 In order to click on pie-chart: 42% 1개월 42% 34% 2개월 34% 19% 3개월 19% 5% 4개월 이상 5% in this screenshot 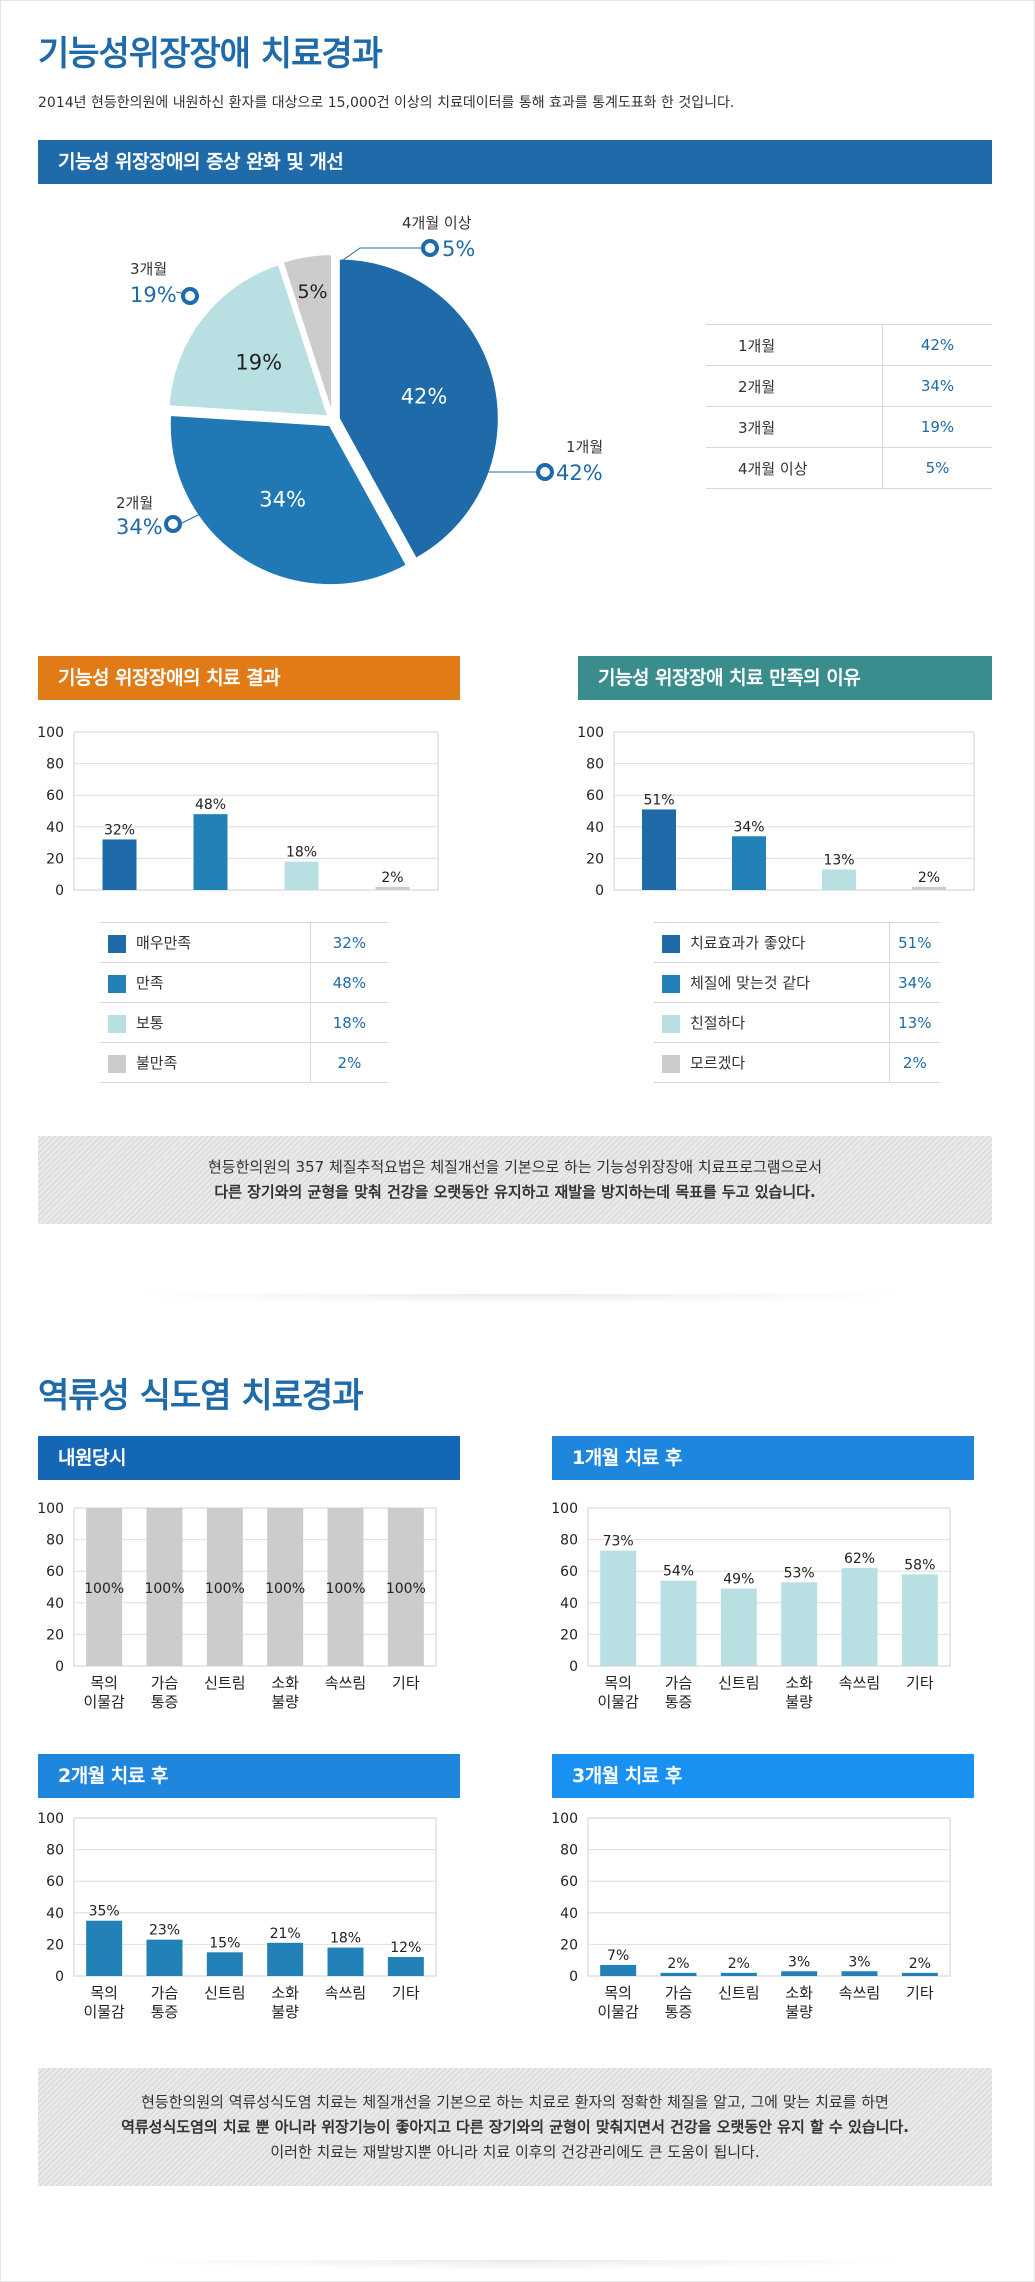, I will do `click(359, 400)`.